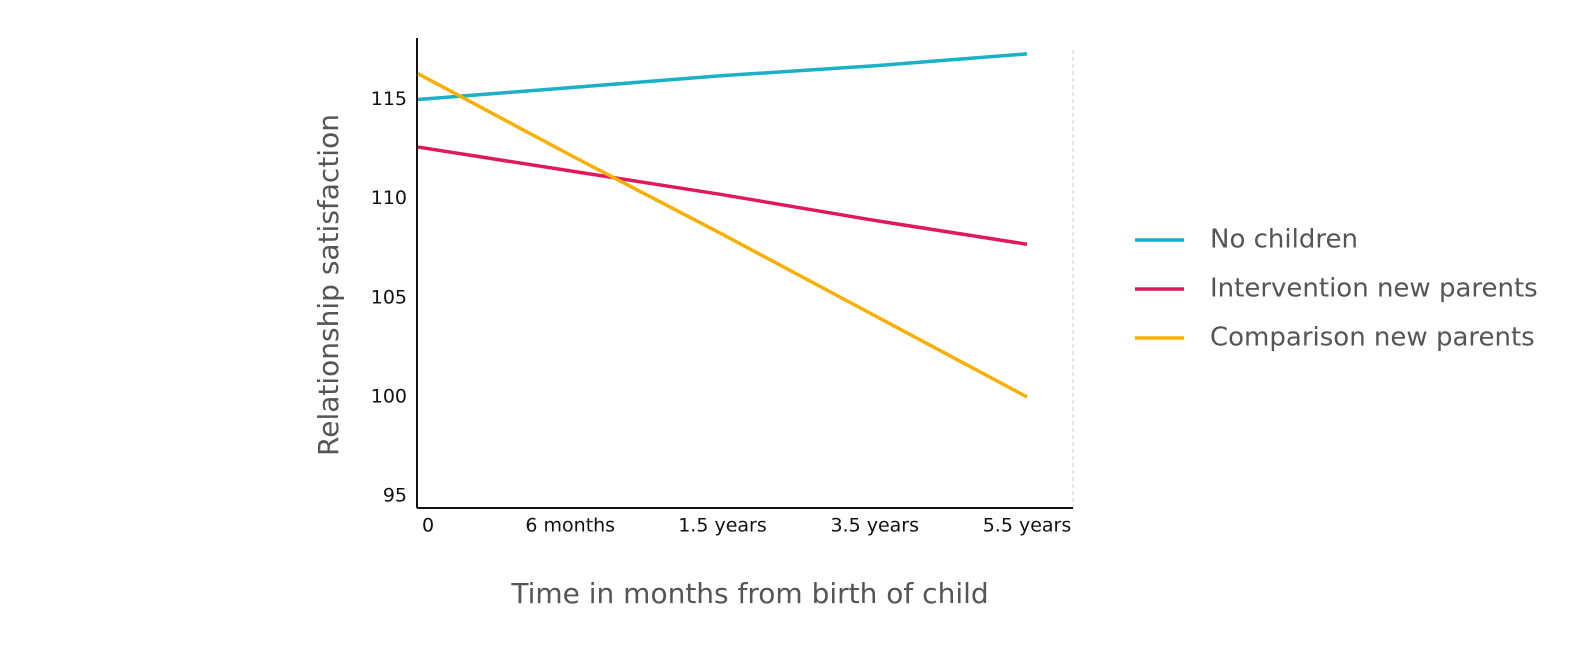  I want to click on y-tick-label: 115, so click(389, 99).